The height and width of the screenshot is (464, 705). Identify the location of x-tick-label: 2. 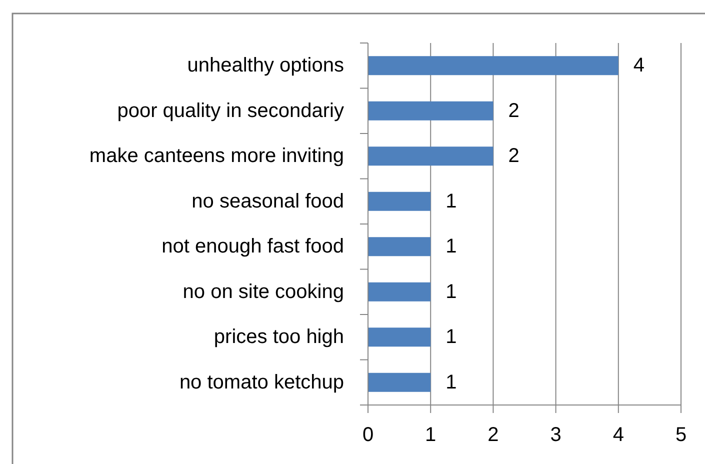
(493, 435).